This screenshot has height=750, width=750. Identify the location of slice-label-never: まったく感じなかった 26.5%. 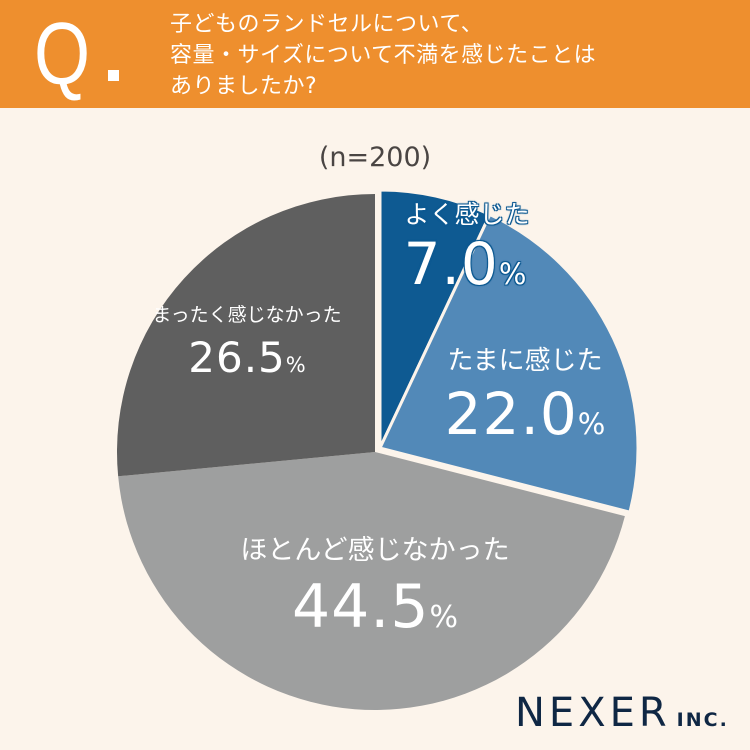
(247, 346).